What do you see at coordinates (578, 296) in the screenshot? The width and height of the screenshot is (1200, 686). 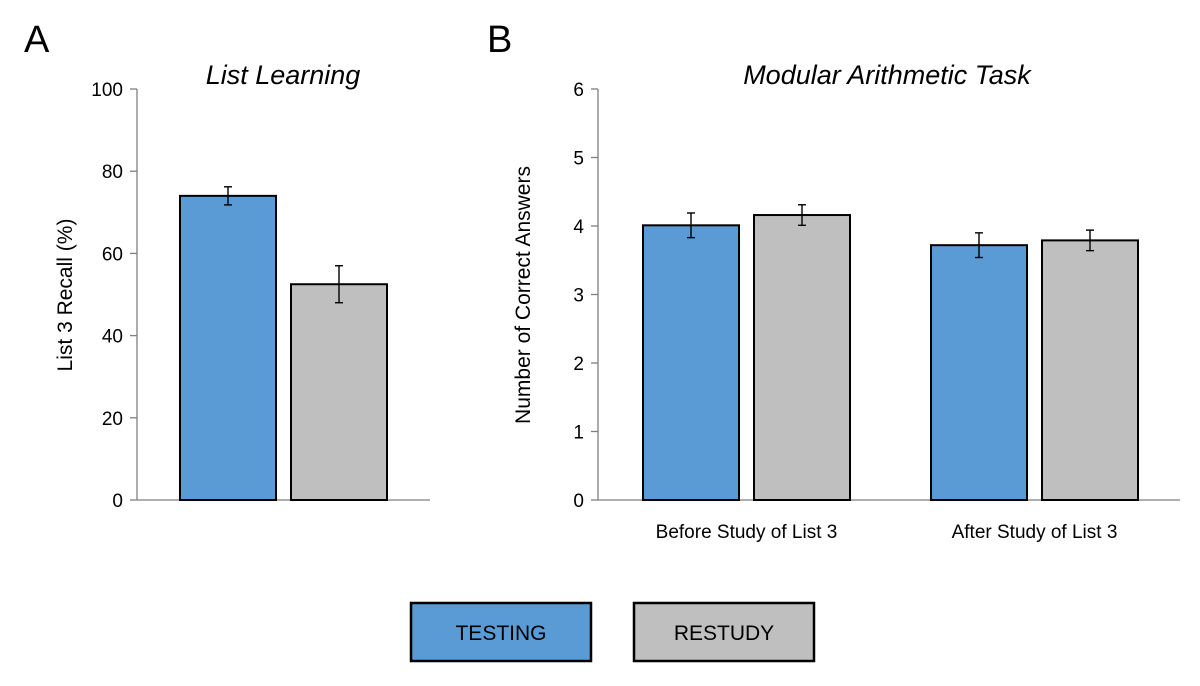 I see `panel-b-y-tick-label: 3` at bounding box center [578, 296].